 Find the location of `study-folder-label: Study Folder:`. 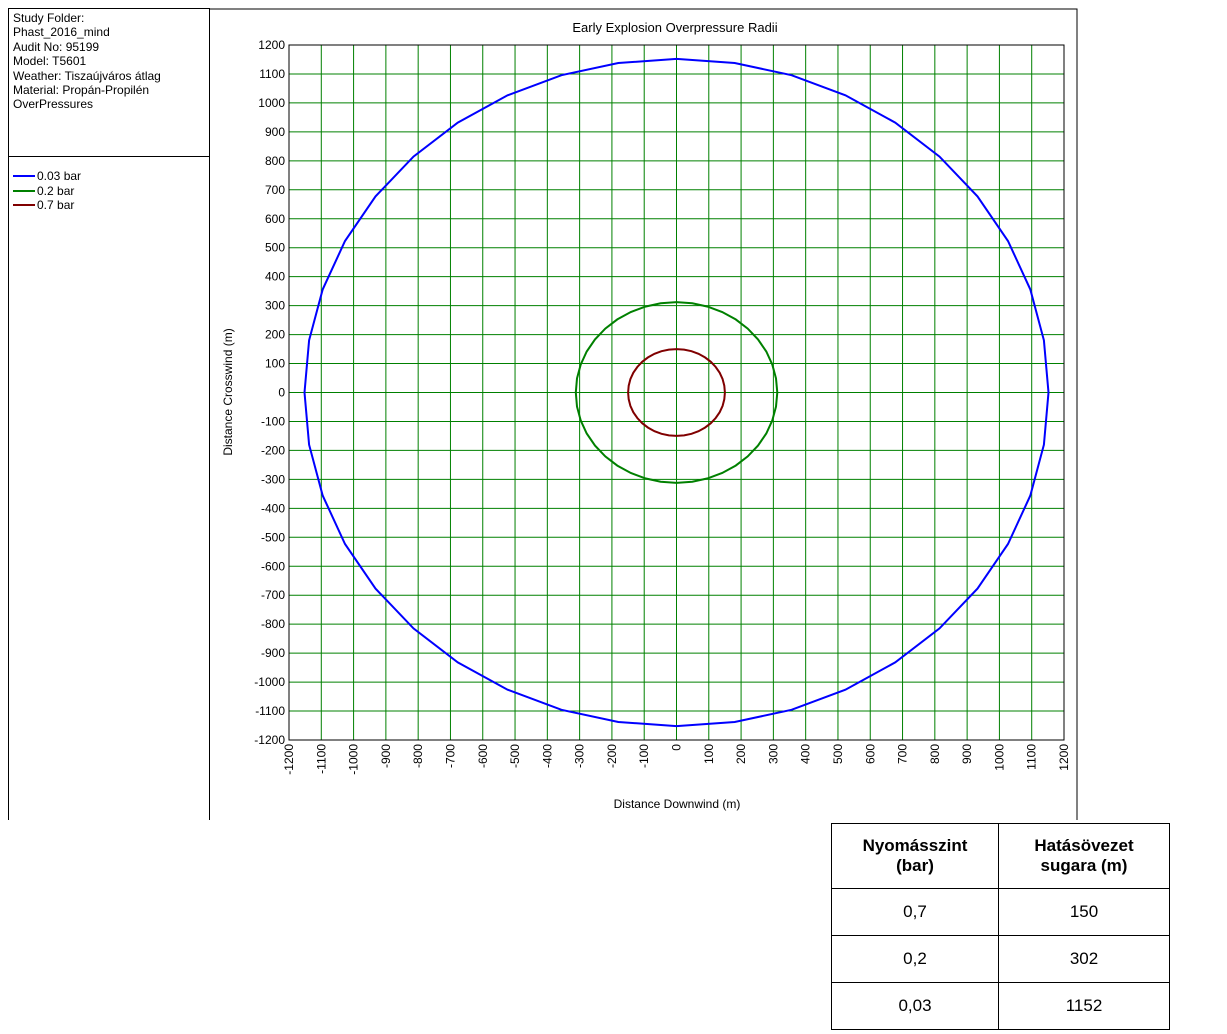

study-folder-label: Study Folder: is located at coordinates (49, 18).